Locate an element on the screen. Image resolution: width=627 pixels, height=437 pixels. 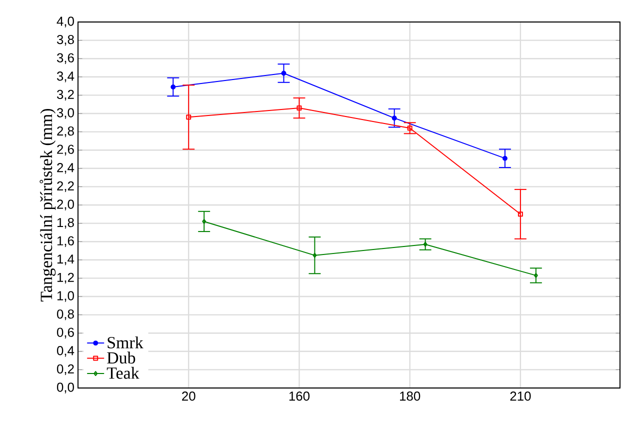
y-tick-label: 1,4 is located at coordinates (65, 260).